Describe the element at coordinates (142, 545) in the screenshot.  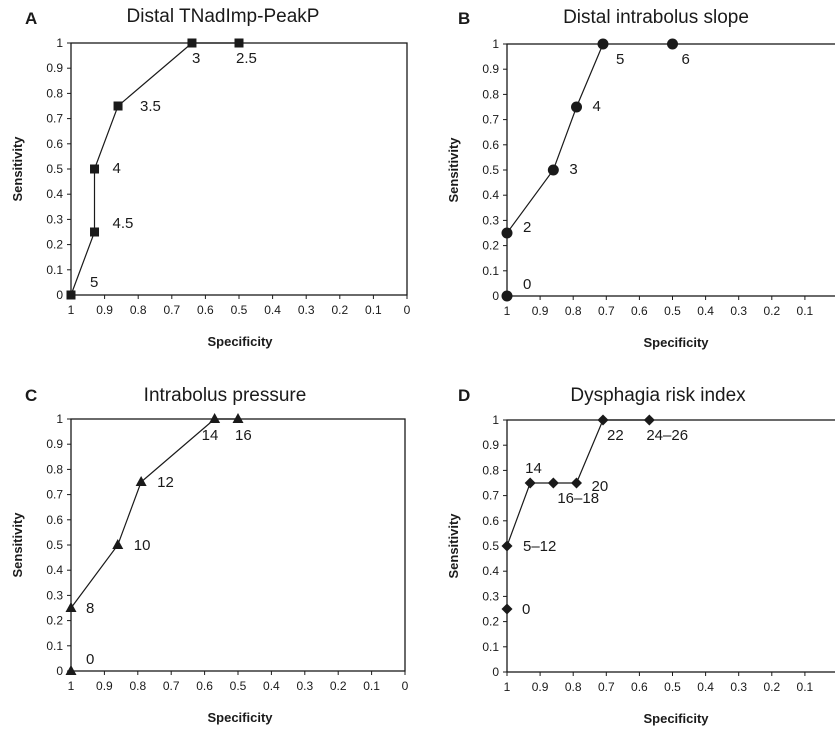
I see `data-point-label: 10` at that location.